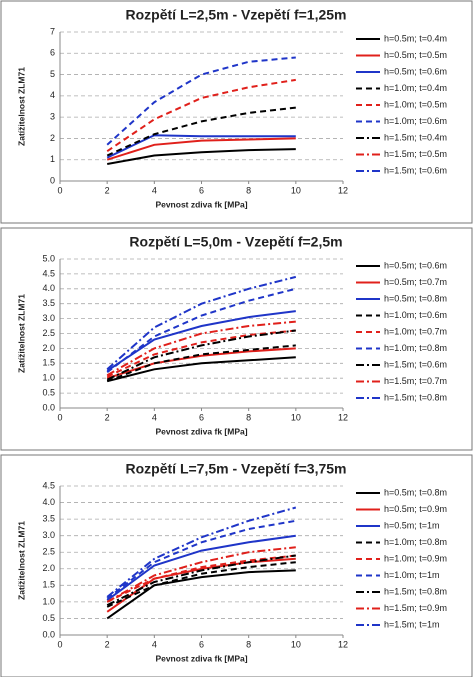 The height and width of the screenshot is (677, 474). I want to click on legend-label: h=1.5m; t=0.7m, so click(415, 381).